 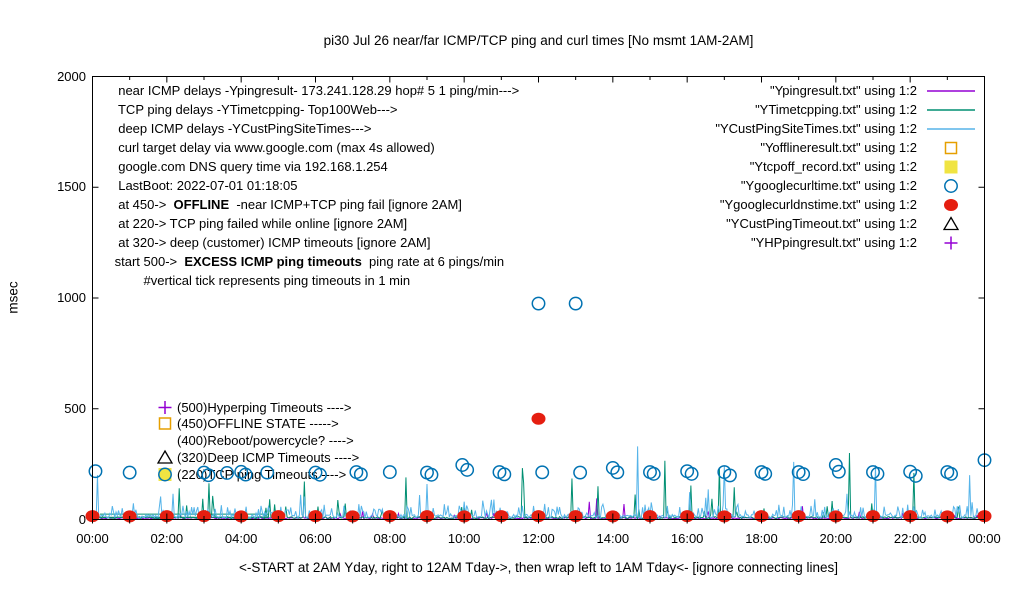 What do you see at coordinates (538, 538) in the screenshot?
I see `x-tick-label: 12:00` at bounding box center [538, 538].